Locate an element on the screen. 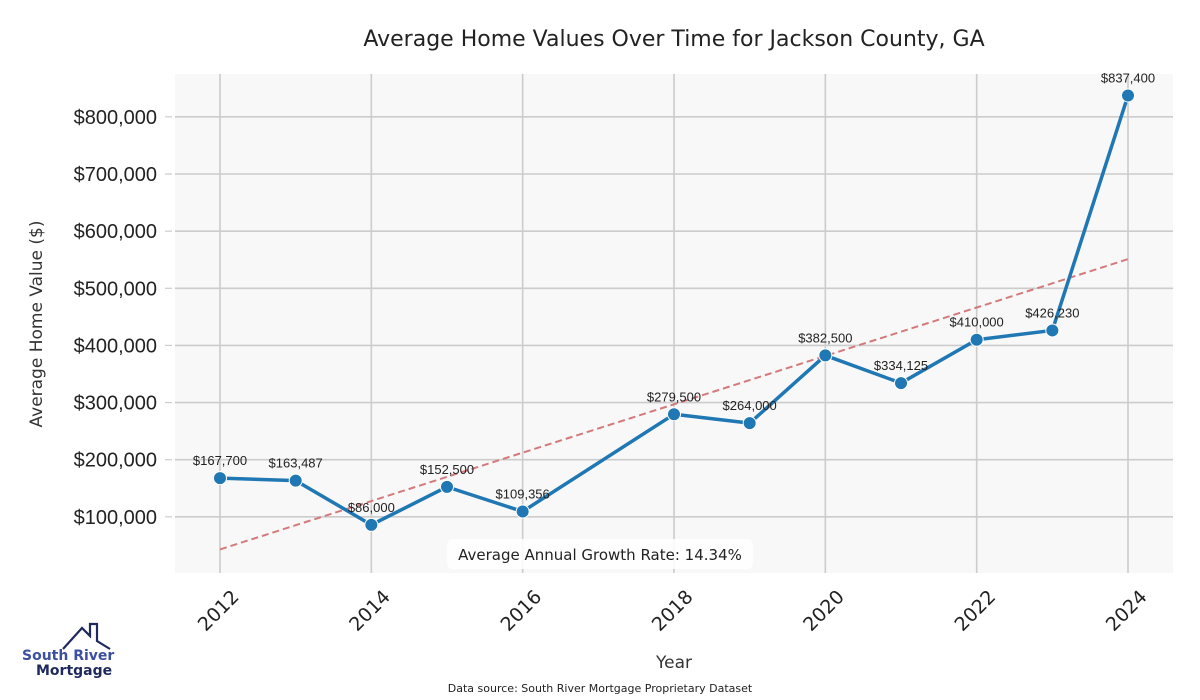 The width and height of the screenshot is (1200, 700). growth-rate-annotation: Average Annual Growth Rate: 14.34% is located at coordinates (600, 554).